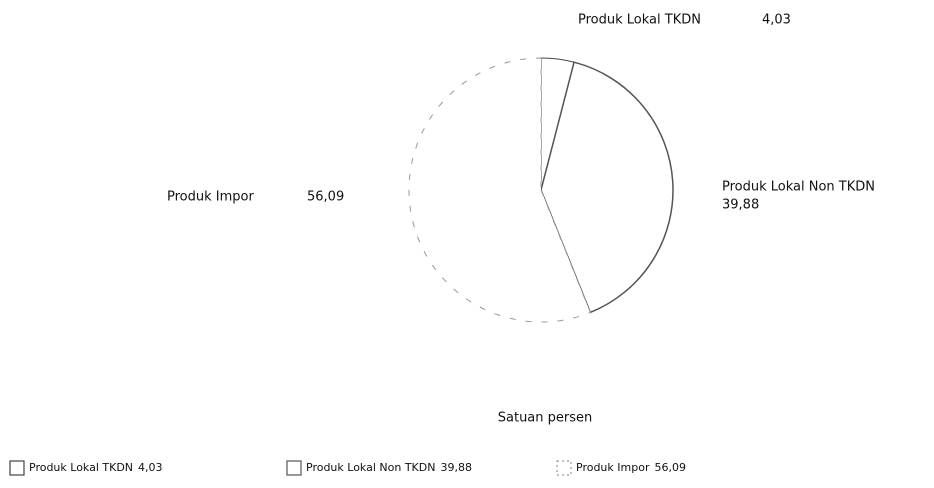 This screenshot has width=934, height=488. What do you see at coordinates (210, 197) in the screenshot?
I see `data-label-name: Produk Impor` at bounding box center [210, 197].